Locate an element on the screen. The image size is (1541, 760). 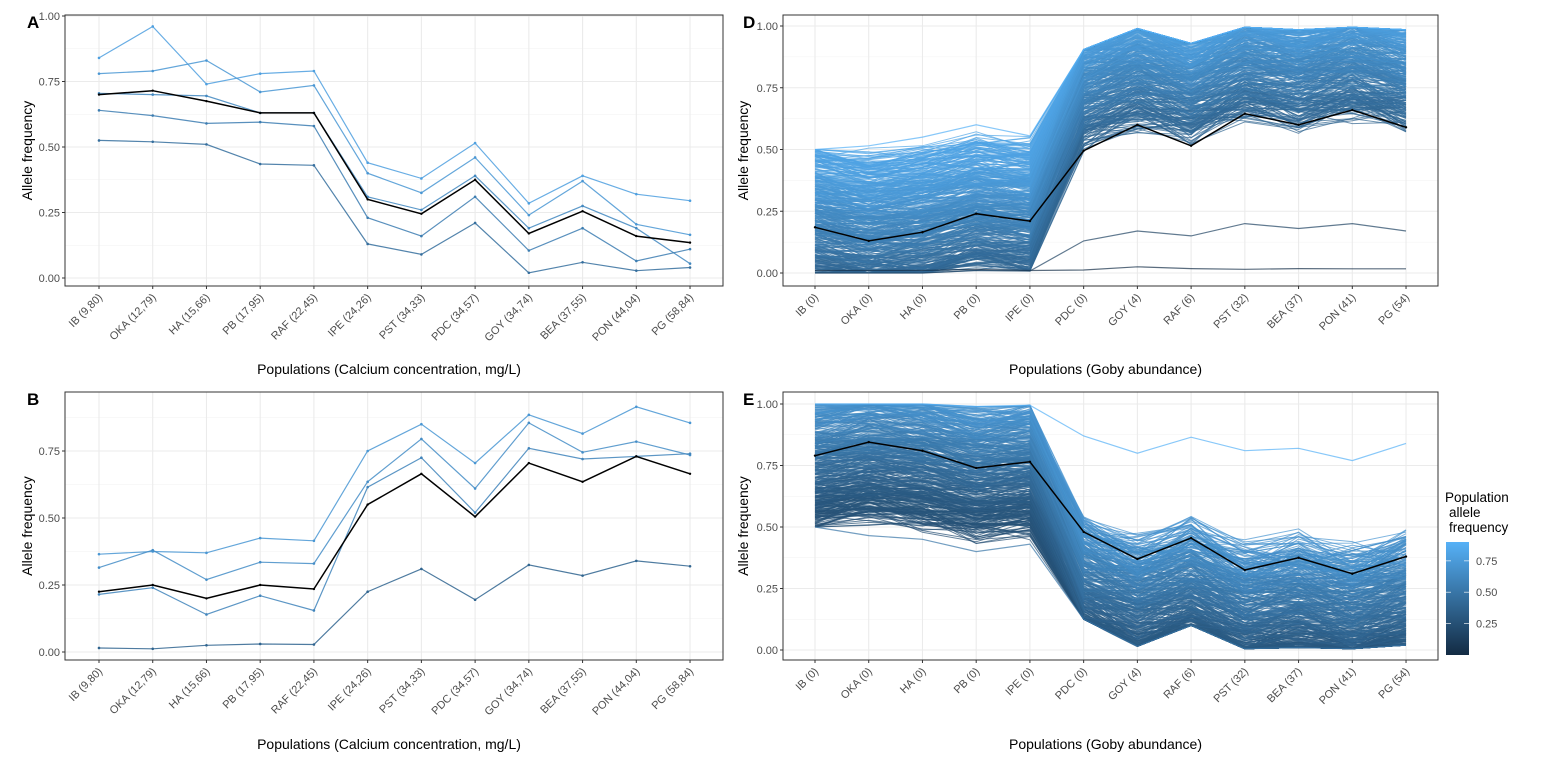
legend-title-line-3: frequency is located at coordinates (1479, 527).